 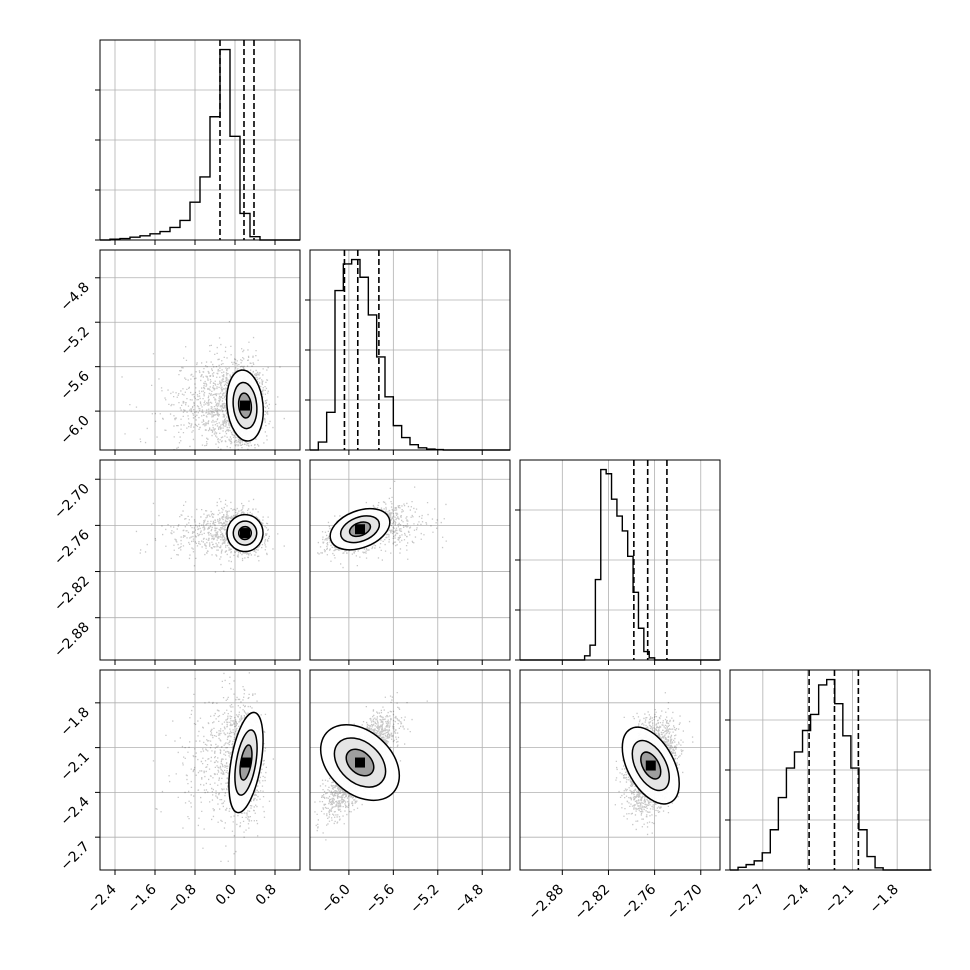 What do you see at coordinates (266, 895) in the screenshot?
I see `x-tick-label: 0.8` at bounding box center [266, 895].